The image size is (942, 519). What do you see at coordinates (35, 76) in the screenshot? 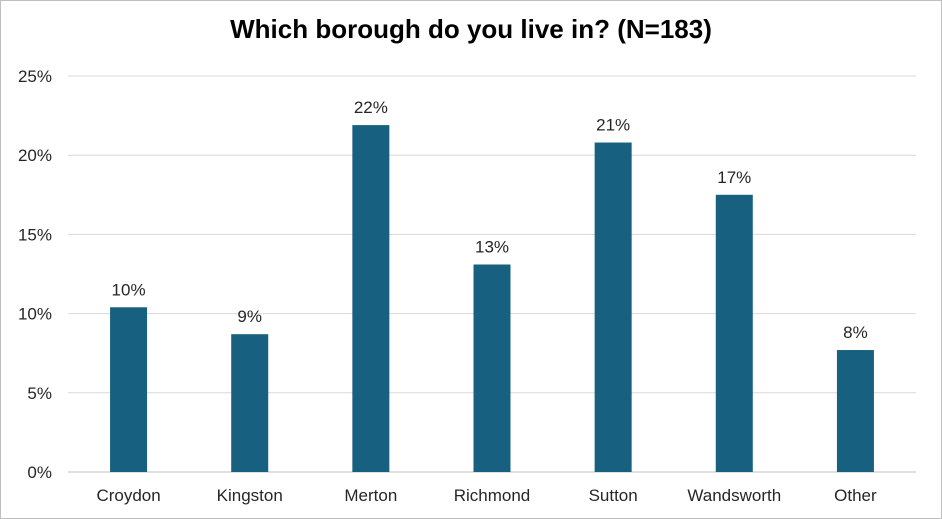
I see `y-tick-label: 25%` at bounding box center [35, 76].